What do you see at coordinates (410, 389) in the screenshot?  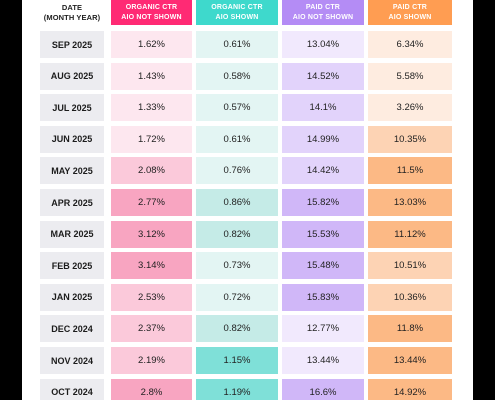 I see `value-cell-paid-shown: 14.92%` at bounding box center [410, 389].